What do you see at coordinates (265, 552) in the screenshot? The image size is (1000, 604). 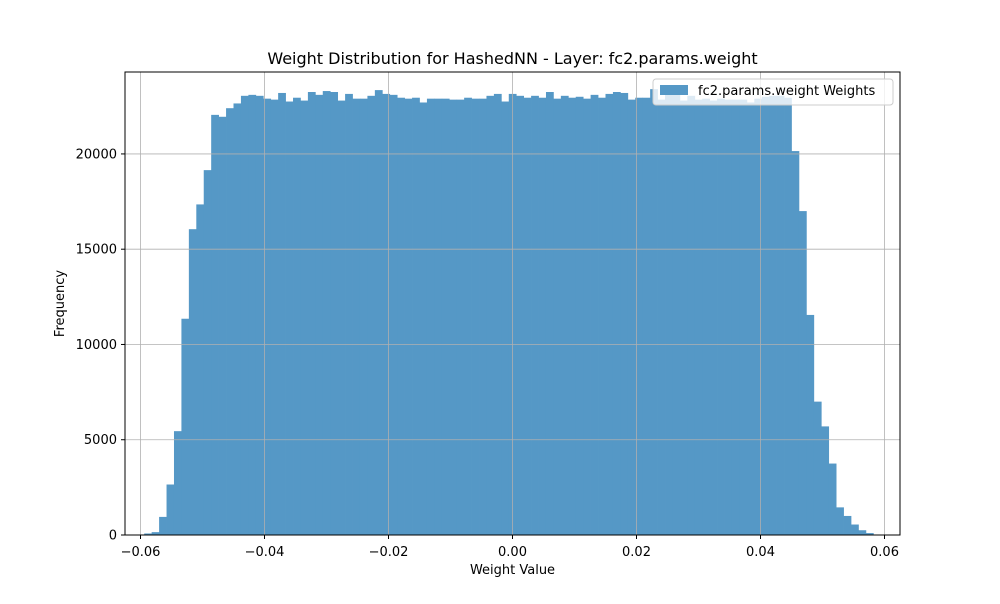 I see `x-tick-label: −0.04` at bounding box center [265, 552].